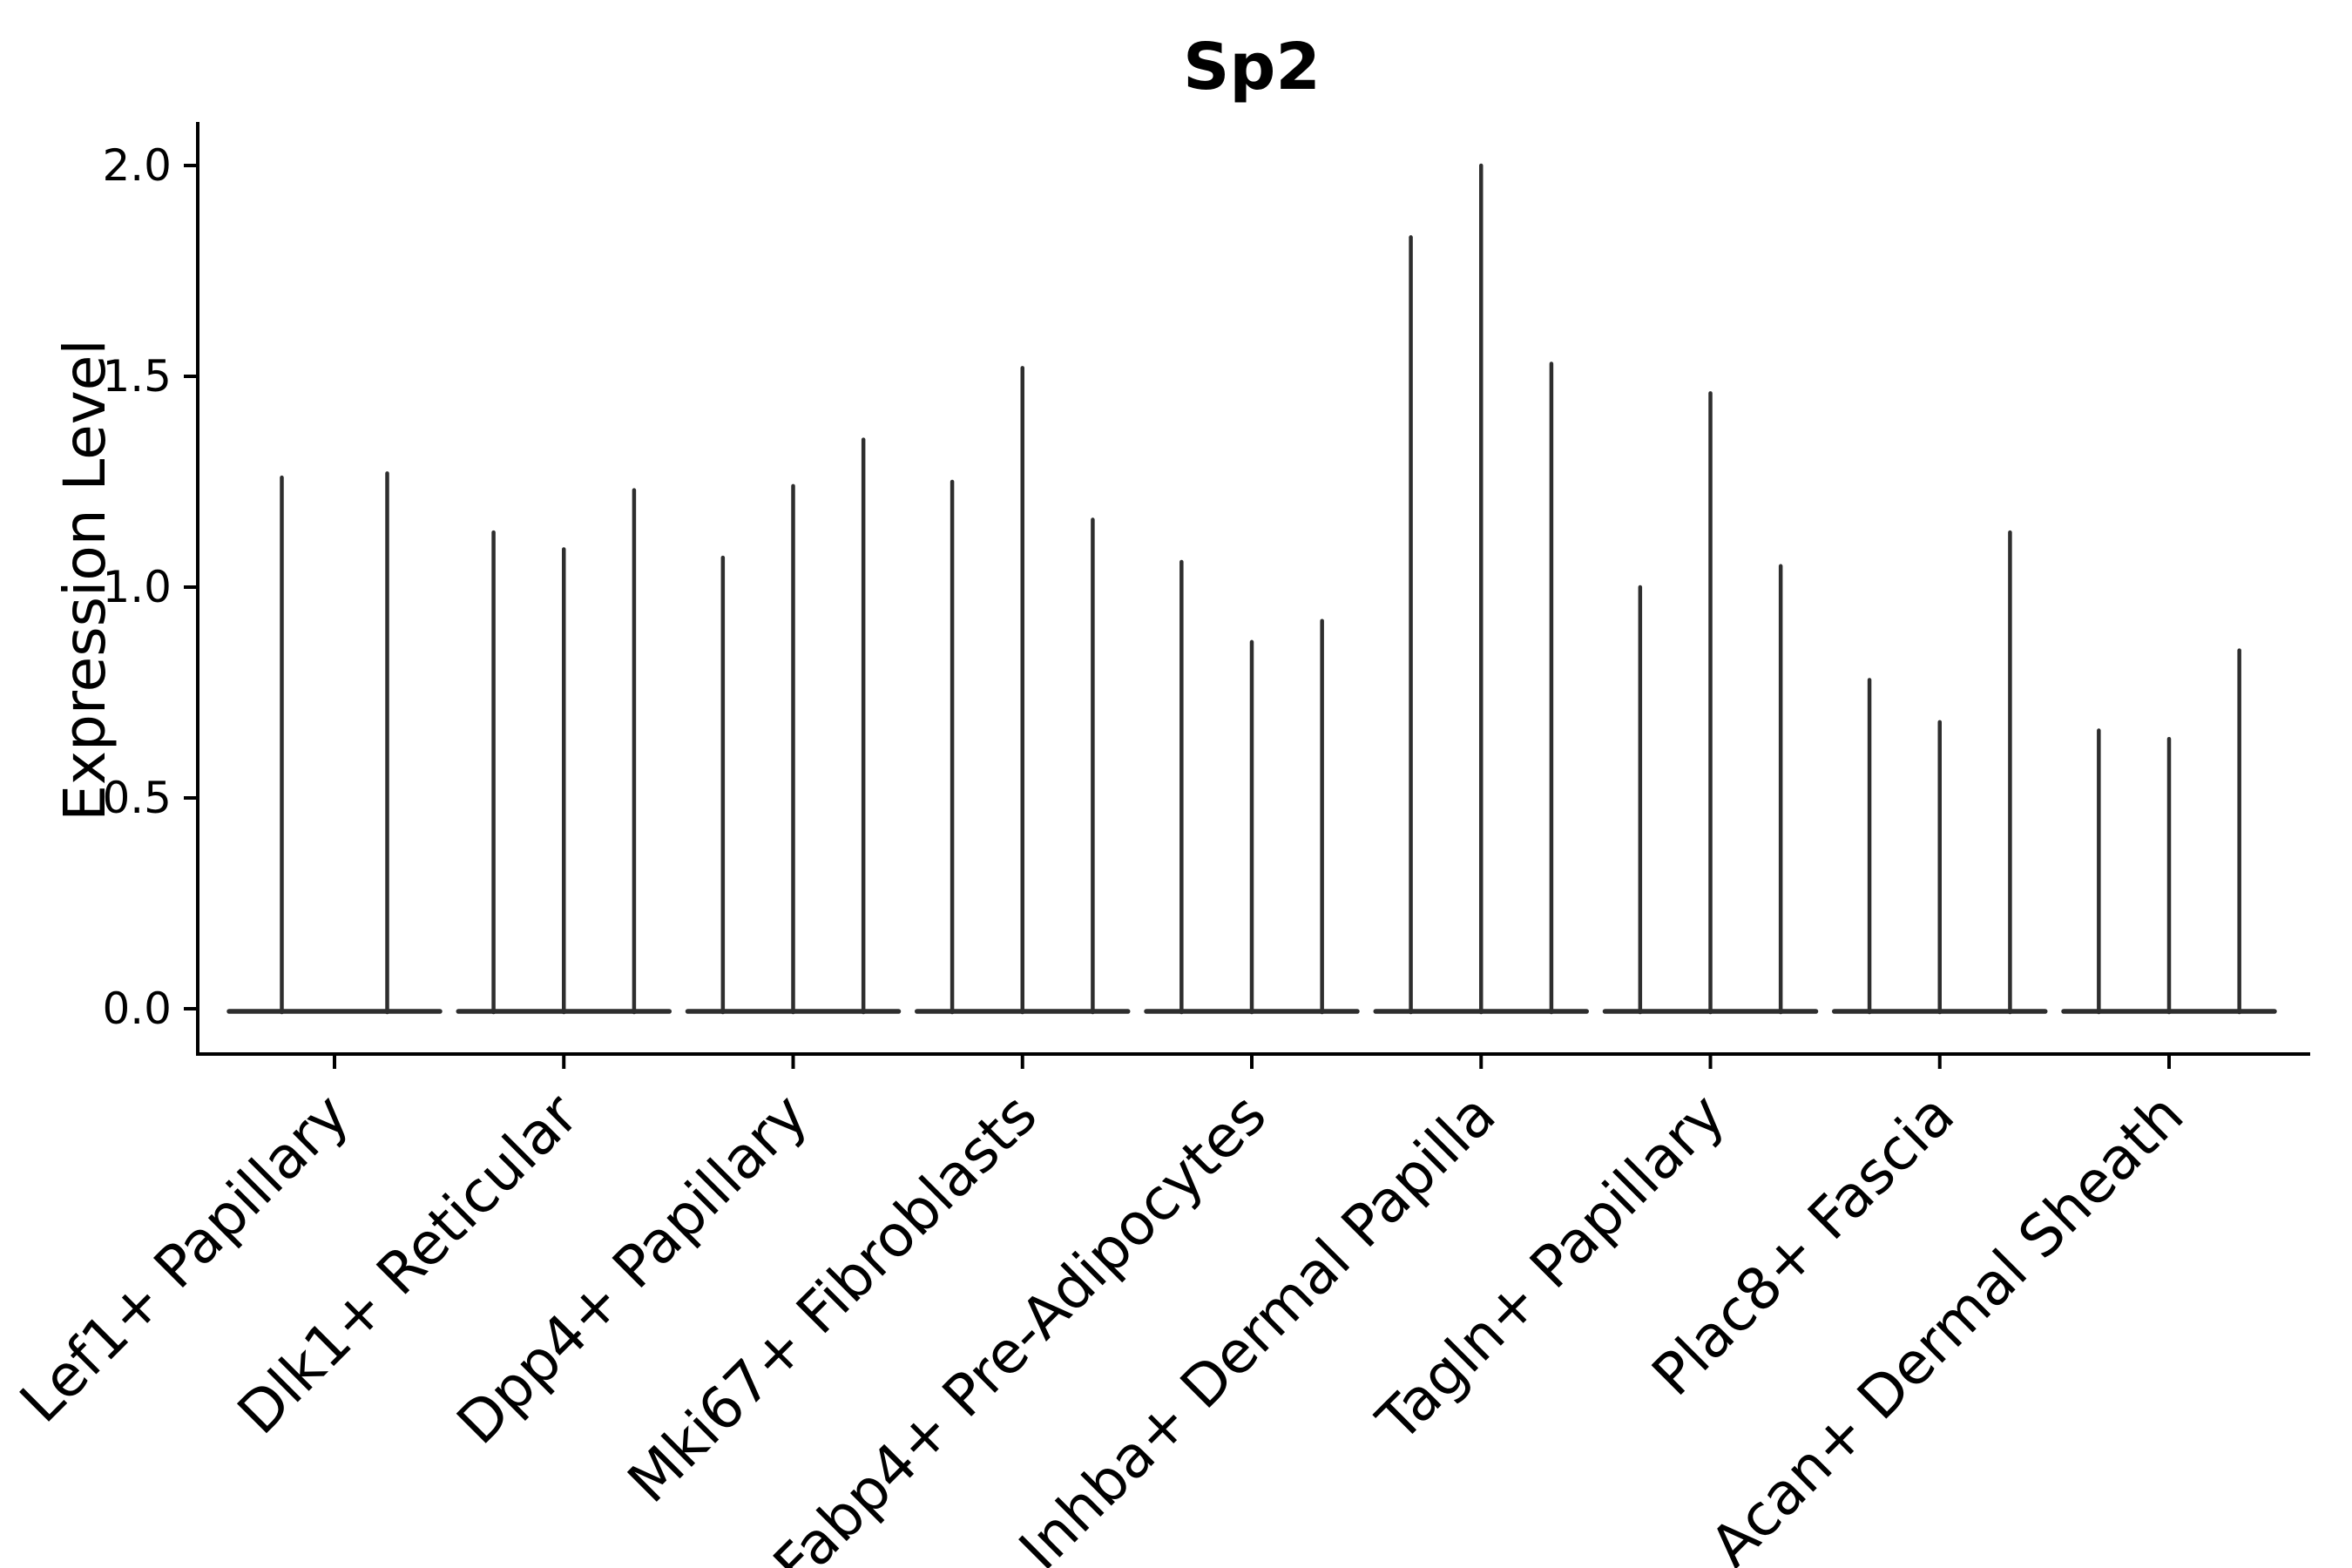 This screenshot has width=2352, height=1568. I want to click on y-tick-label: 1.0, so click(137, 587).